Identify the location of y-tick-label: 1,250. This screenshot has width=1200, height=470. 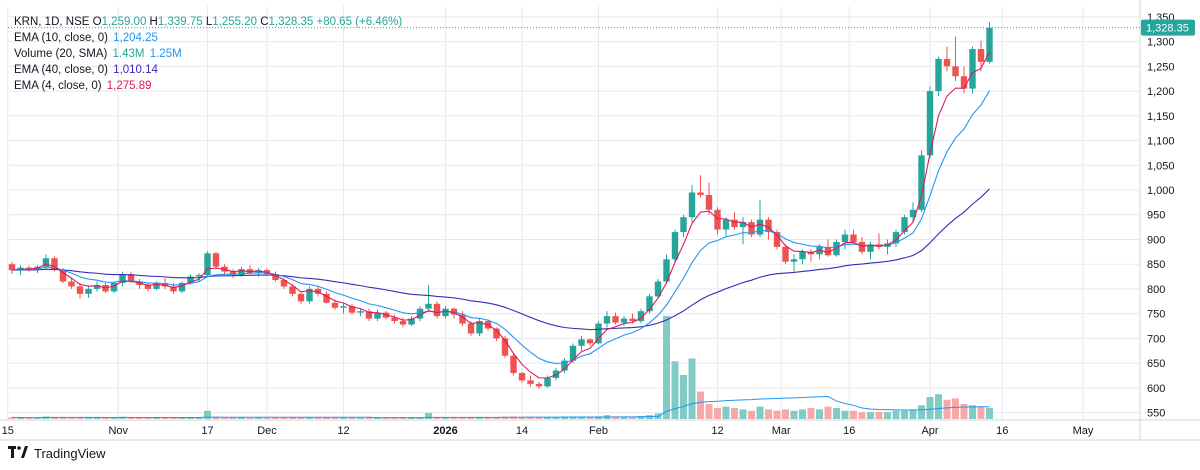
(1161, 67).